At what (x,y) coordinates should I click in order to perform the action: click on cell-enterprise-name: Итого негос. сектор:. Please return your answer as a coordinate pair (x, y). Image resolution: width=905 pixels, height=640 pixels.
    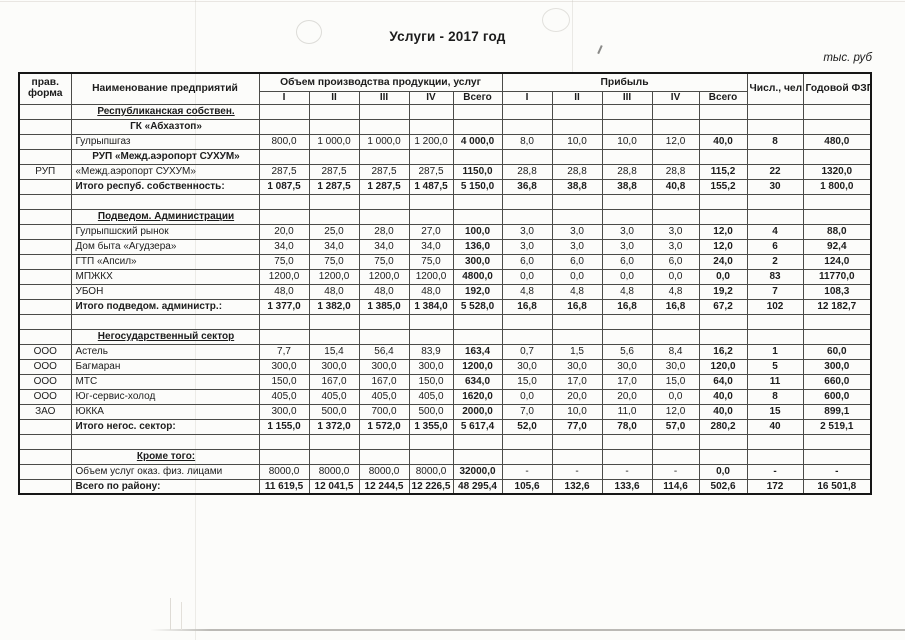
    Looking at the image, I should click on (165, 426).